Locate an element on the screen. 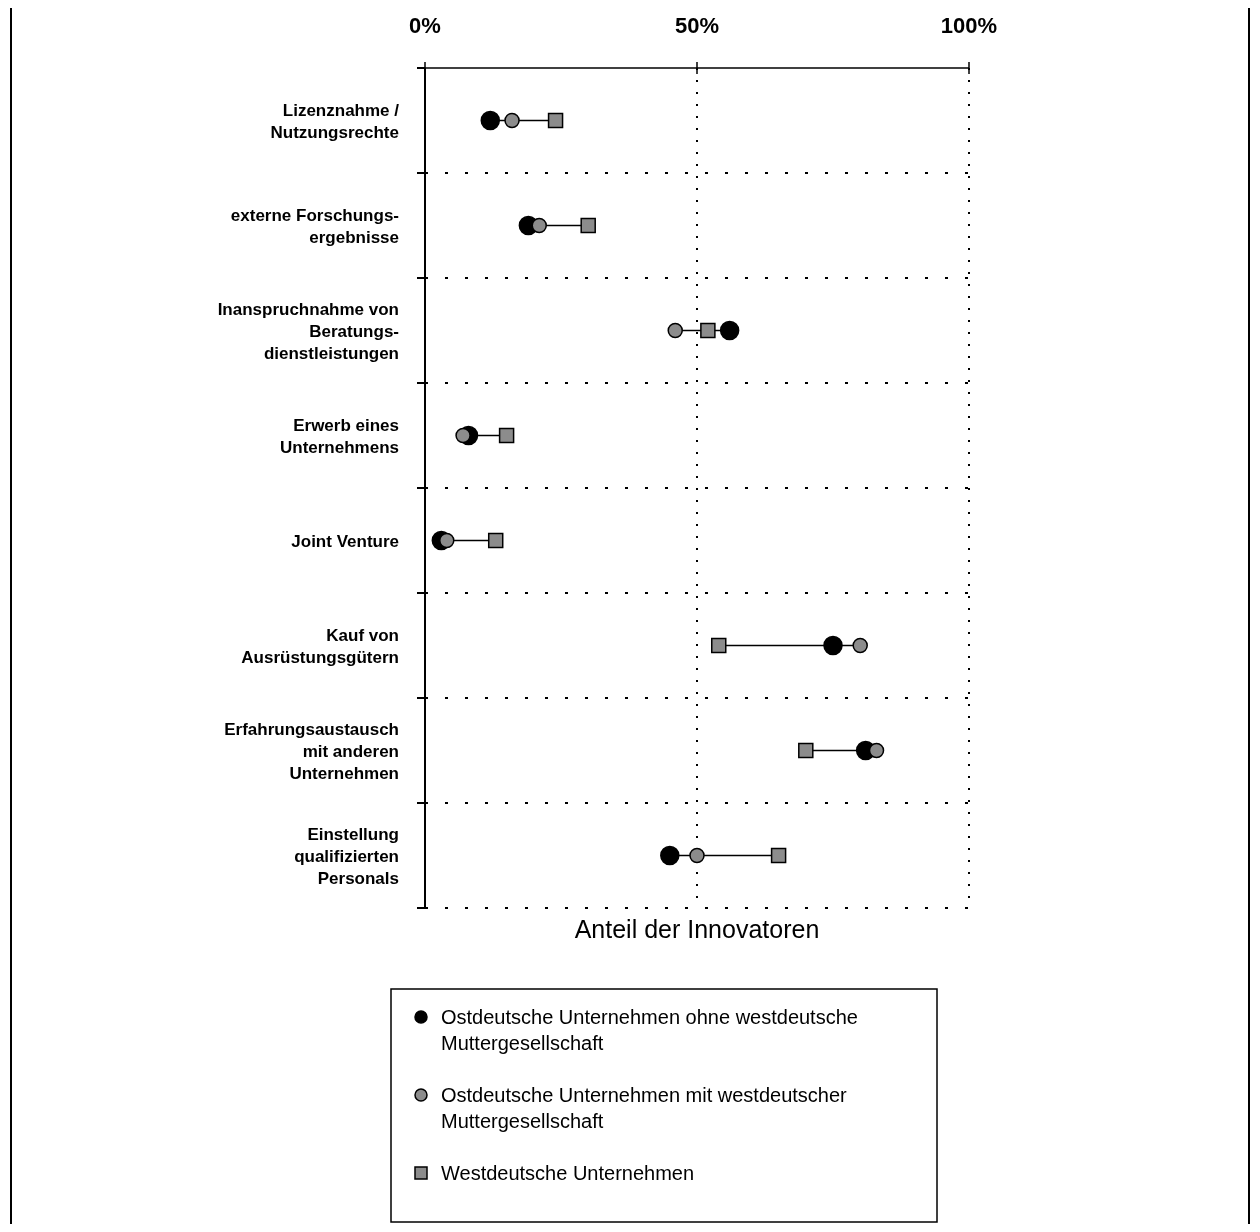 Image resolution: width=1260 pixels, height=1232 pixels. y-tick-label: Joint Venture is located at coordinates (345, 541).